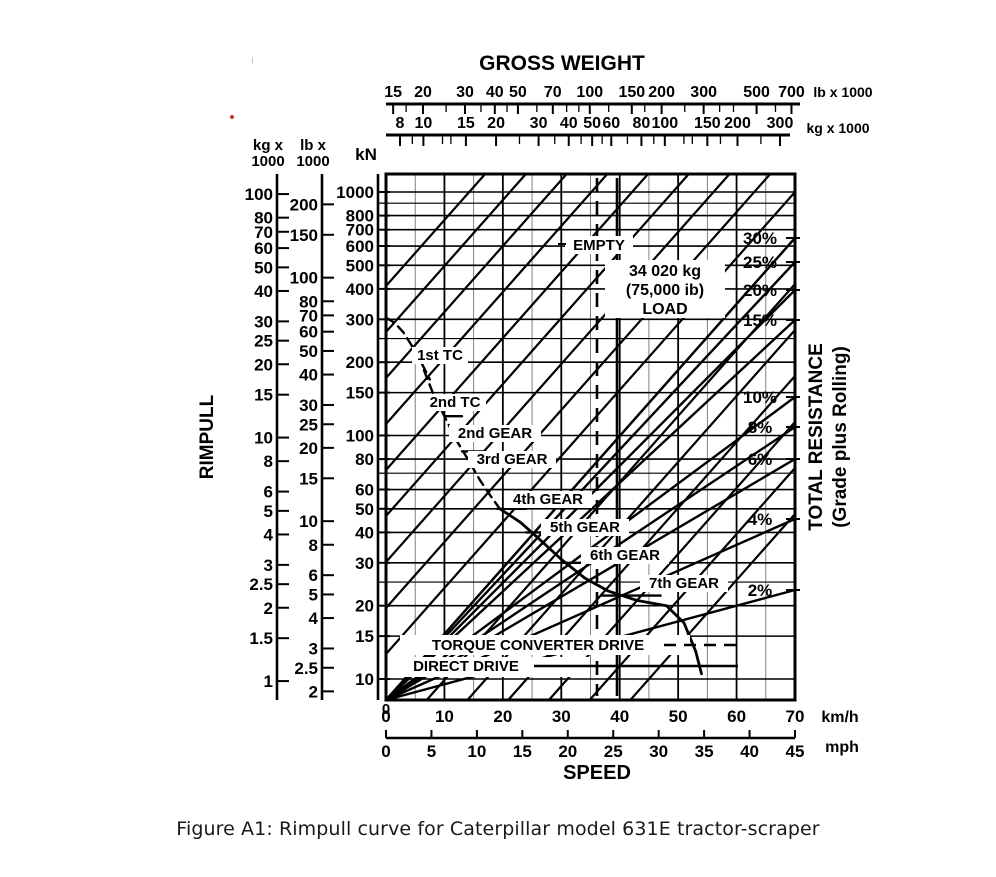  Describe the element at coordinates (664, 123) in the screenshot. I see `kg-scale-label: 100` at that location.